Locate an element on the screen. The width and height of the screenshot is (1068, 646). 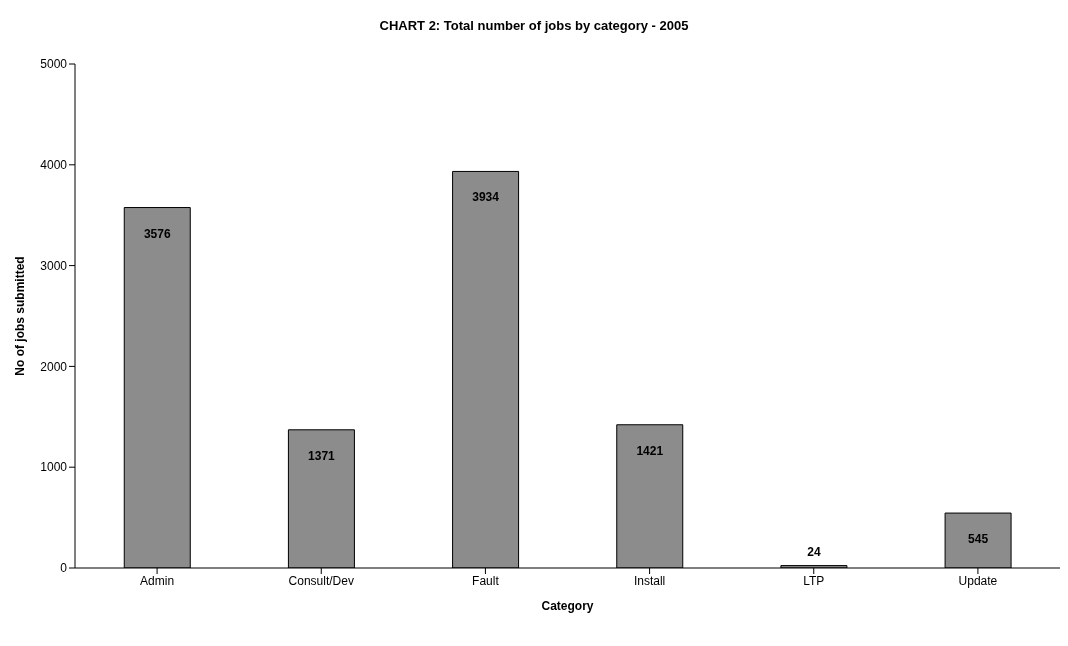
x-tick-label: LTP is located at coordinates (814, 580).